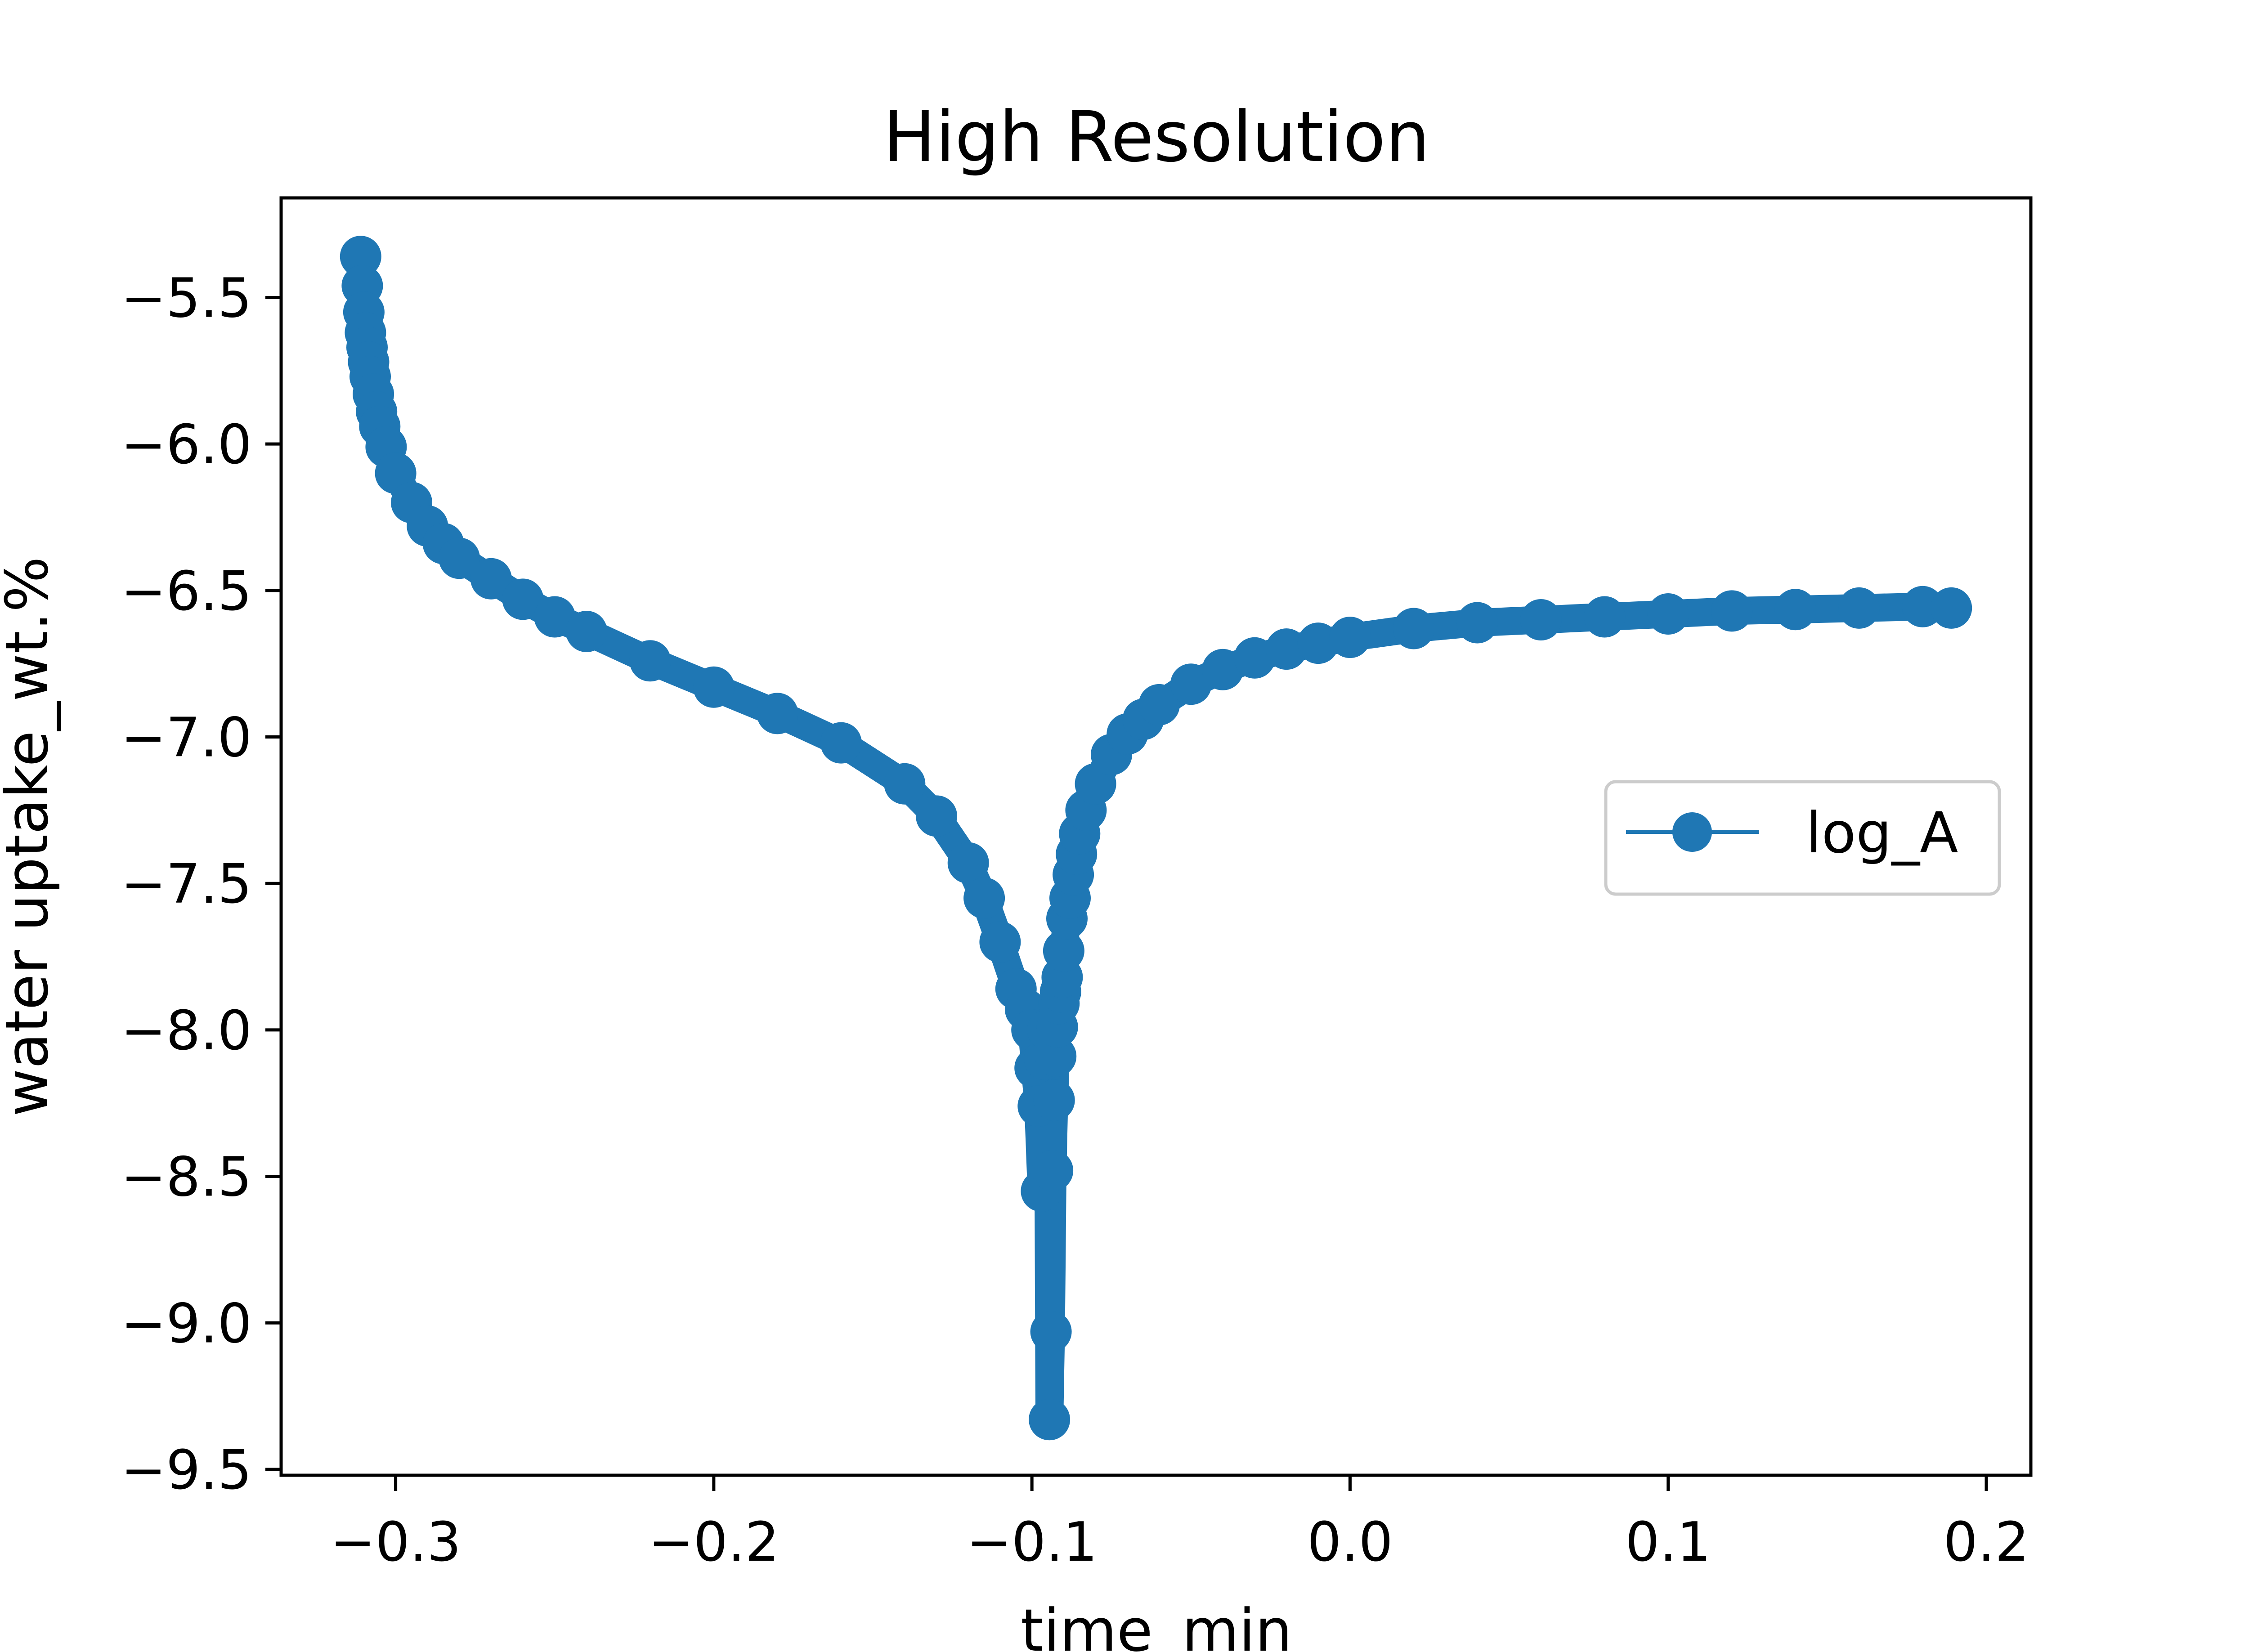 This screenshot has height=1652, width=2249. What do you see at coordinates (713, 1542) in the screenshot?
I see `x-tick-label: −0.2` at bounding box center [713, 1542].